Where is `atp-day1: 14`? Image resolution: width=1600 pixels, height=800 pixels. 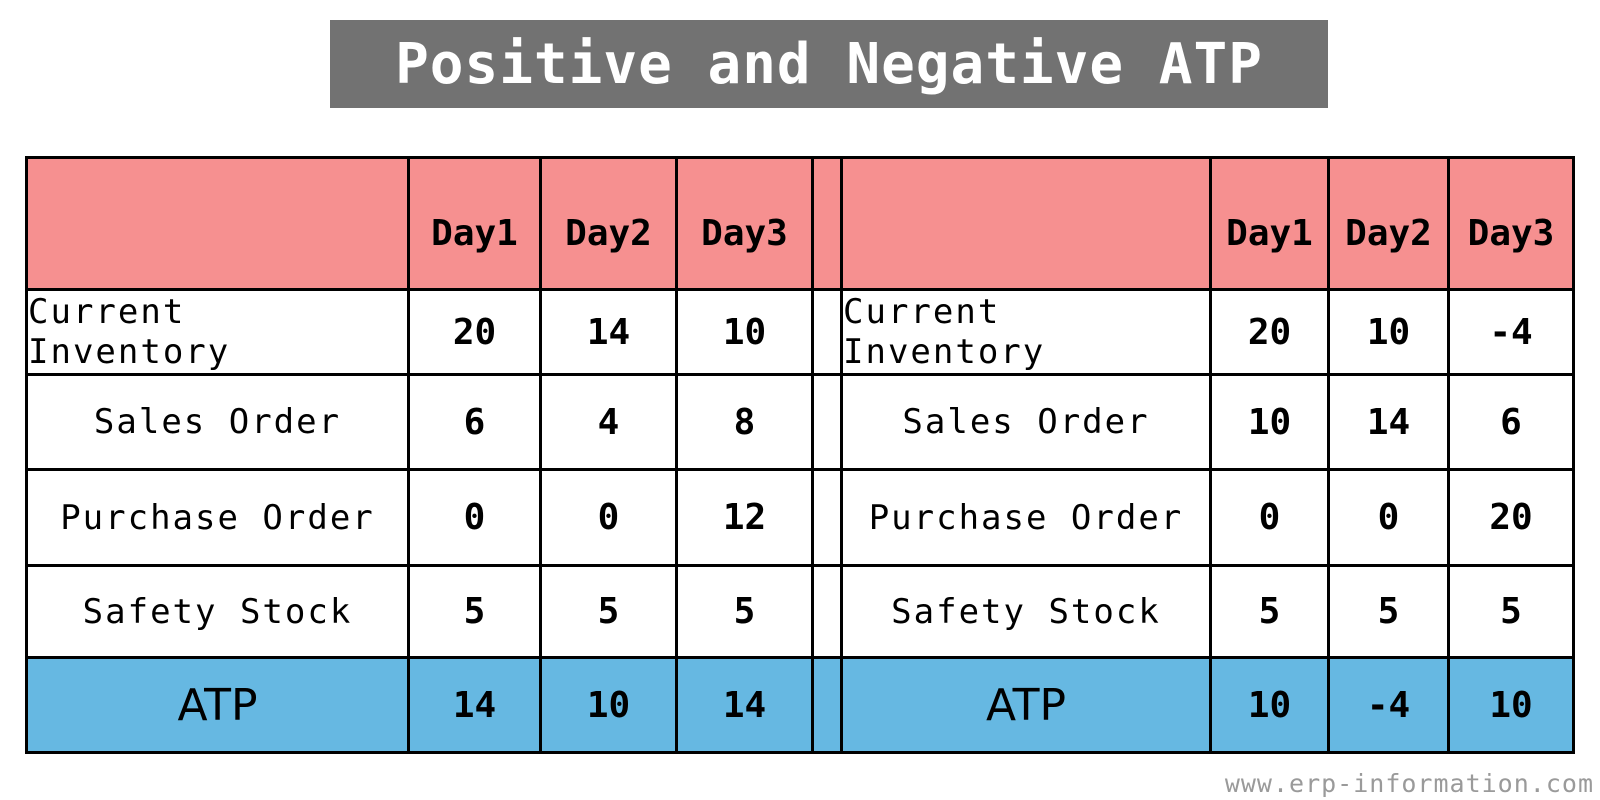 atp-day1: 14 is located at coordinates (476, 705).